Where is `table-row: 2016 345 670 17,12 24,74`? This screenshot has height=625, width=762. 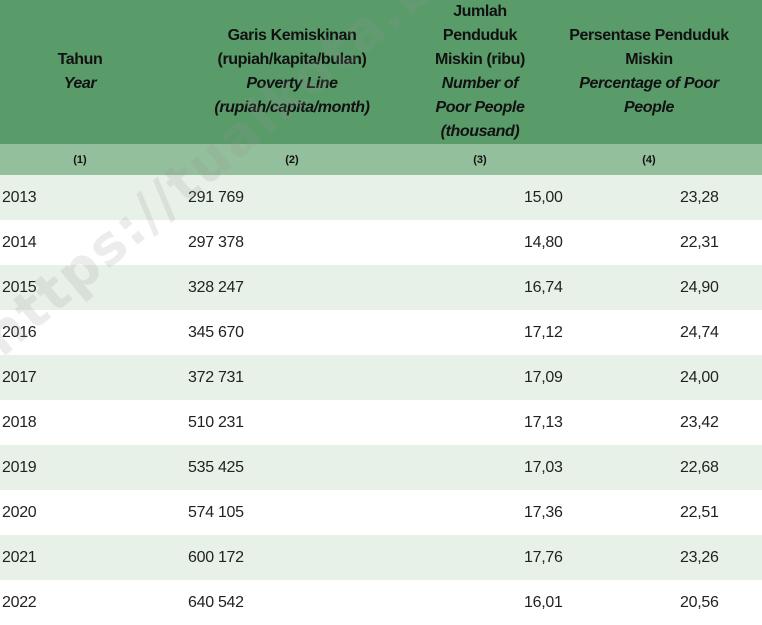 table-row: 2016 345 670 17,12 24,74 is located at coordinates (381, 332).